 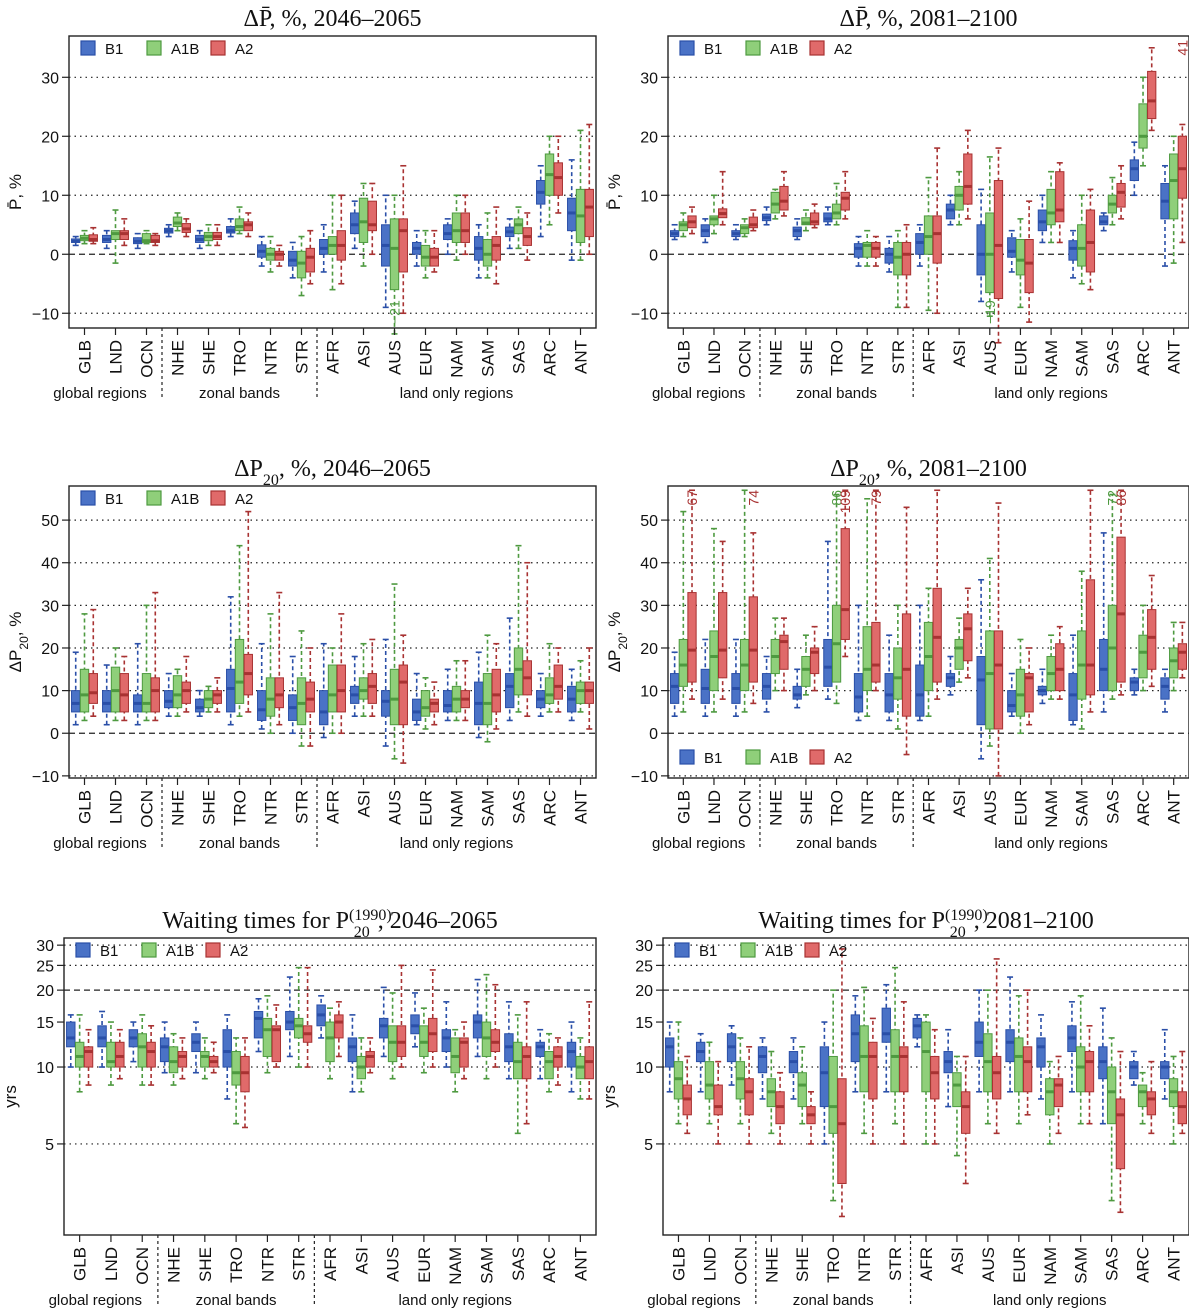 What do you see at coordinates (649, 564) in the screenshot?
I see `y-tick-label: 40` at bounding box center [649, 564].